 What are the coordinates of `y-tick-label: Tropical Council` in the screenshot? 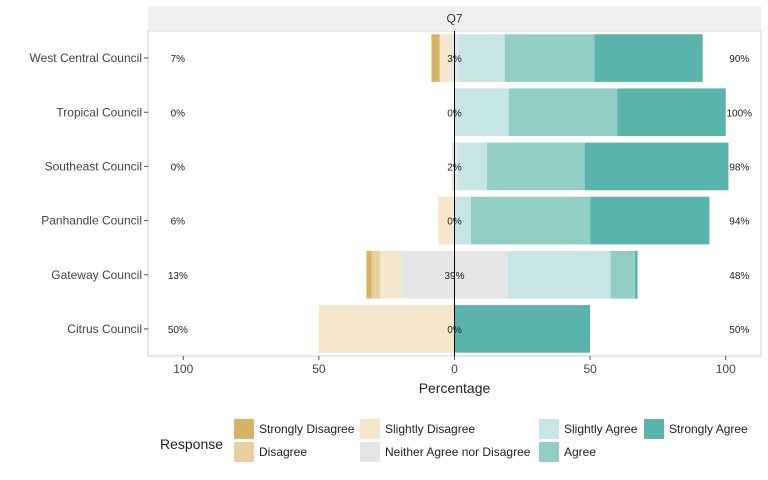 It's located at (99, 112).